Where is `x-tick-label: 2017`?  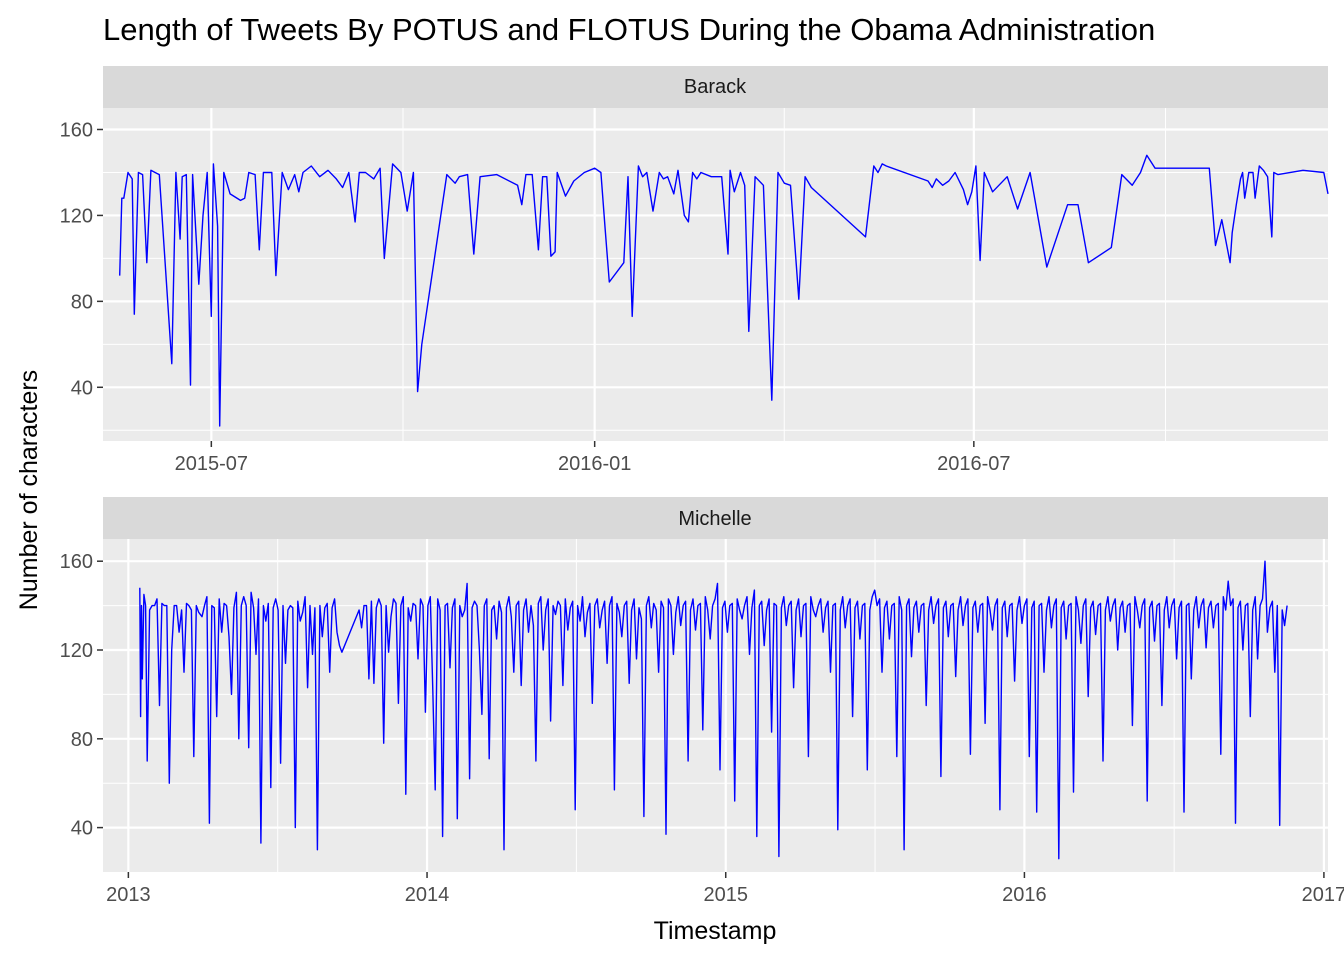
x-tick-label: 2017 is located at coordinates (1323, 895).